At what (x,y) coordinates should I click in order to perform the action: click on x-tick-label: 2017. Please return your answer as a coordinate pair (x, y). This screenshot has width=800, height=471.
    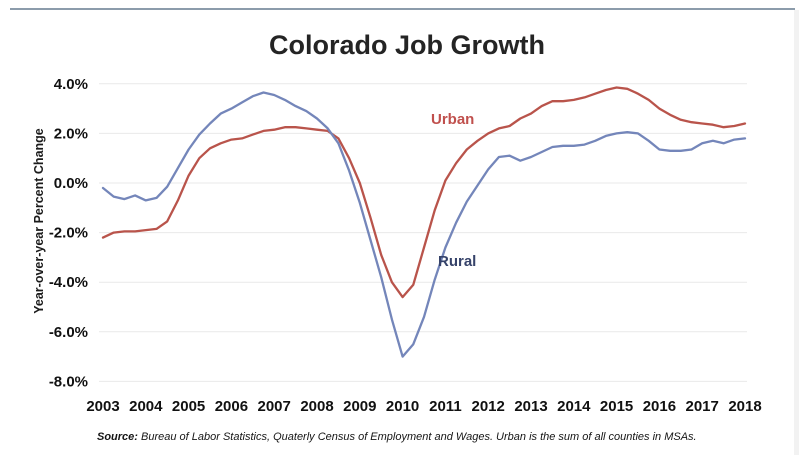
    Looking at the image, I should click on (702, 406).